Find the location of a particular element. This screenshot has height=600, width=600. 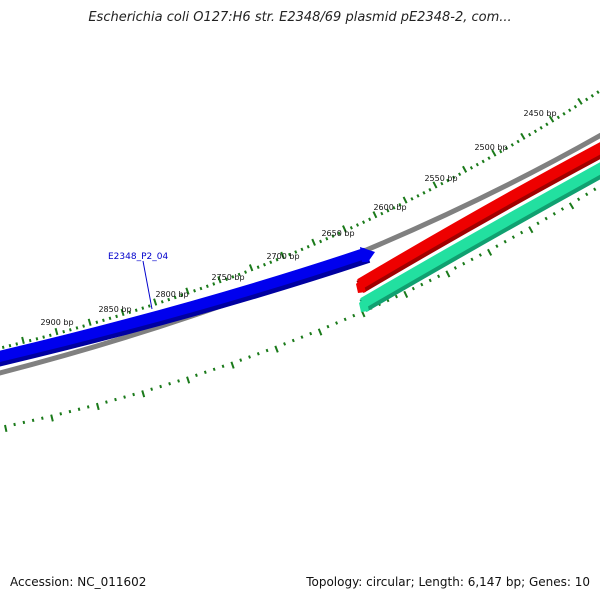

ruler-tick-label: 2650 bp is located at coordinates (337, 233).